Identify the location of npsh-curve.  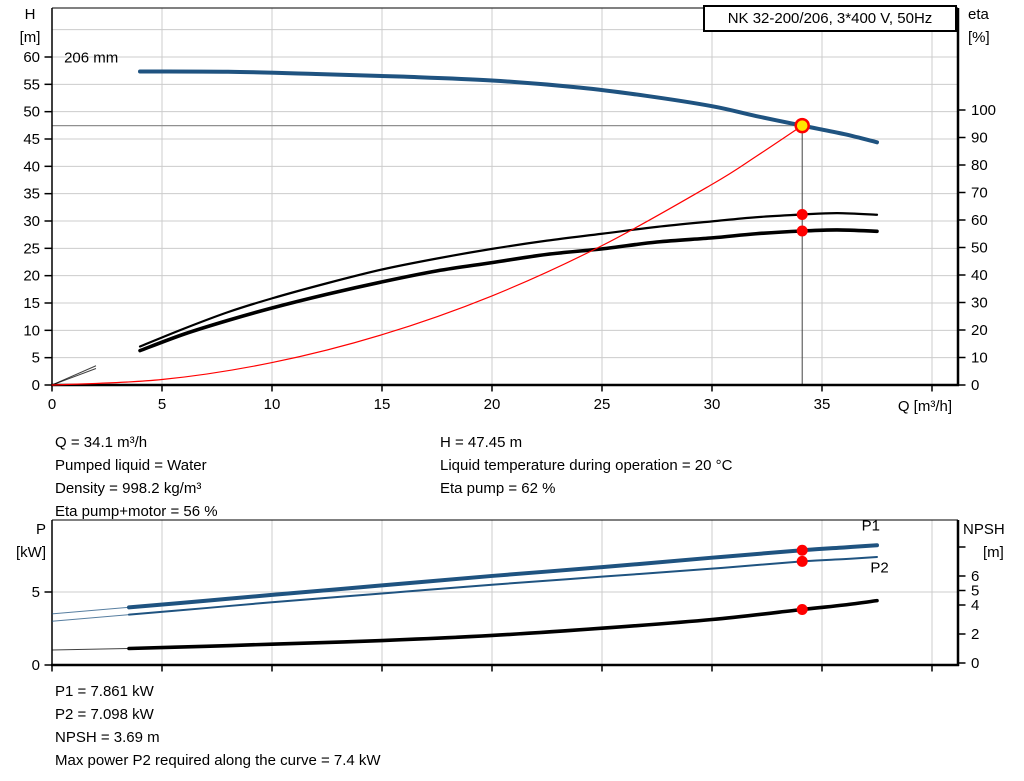
(503, 624).